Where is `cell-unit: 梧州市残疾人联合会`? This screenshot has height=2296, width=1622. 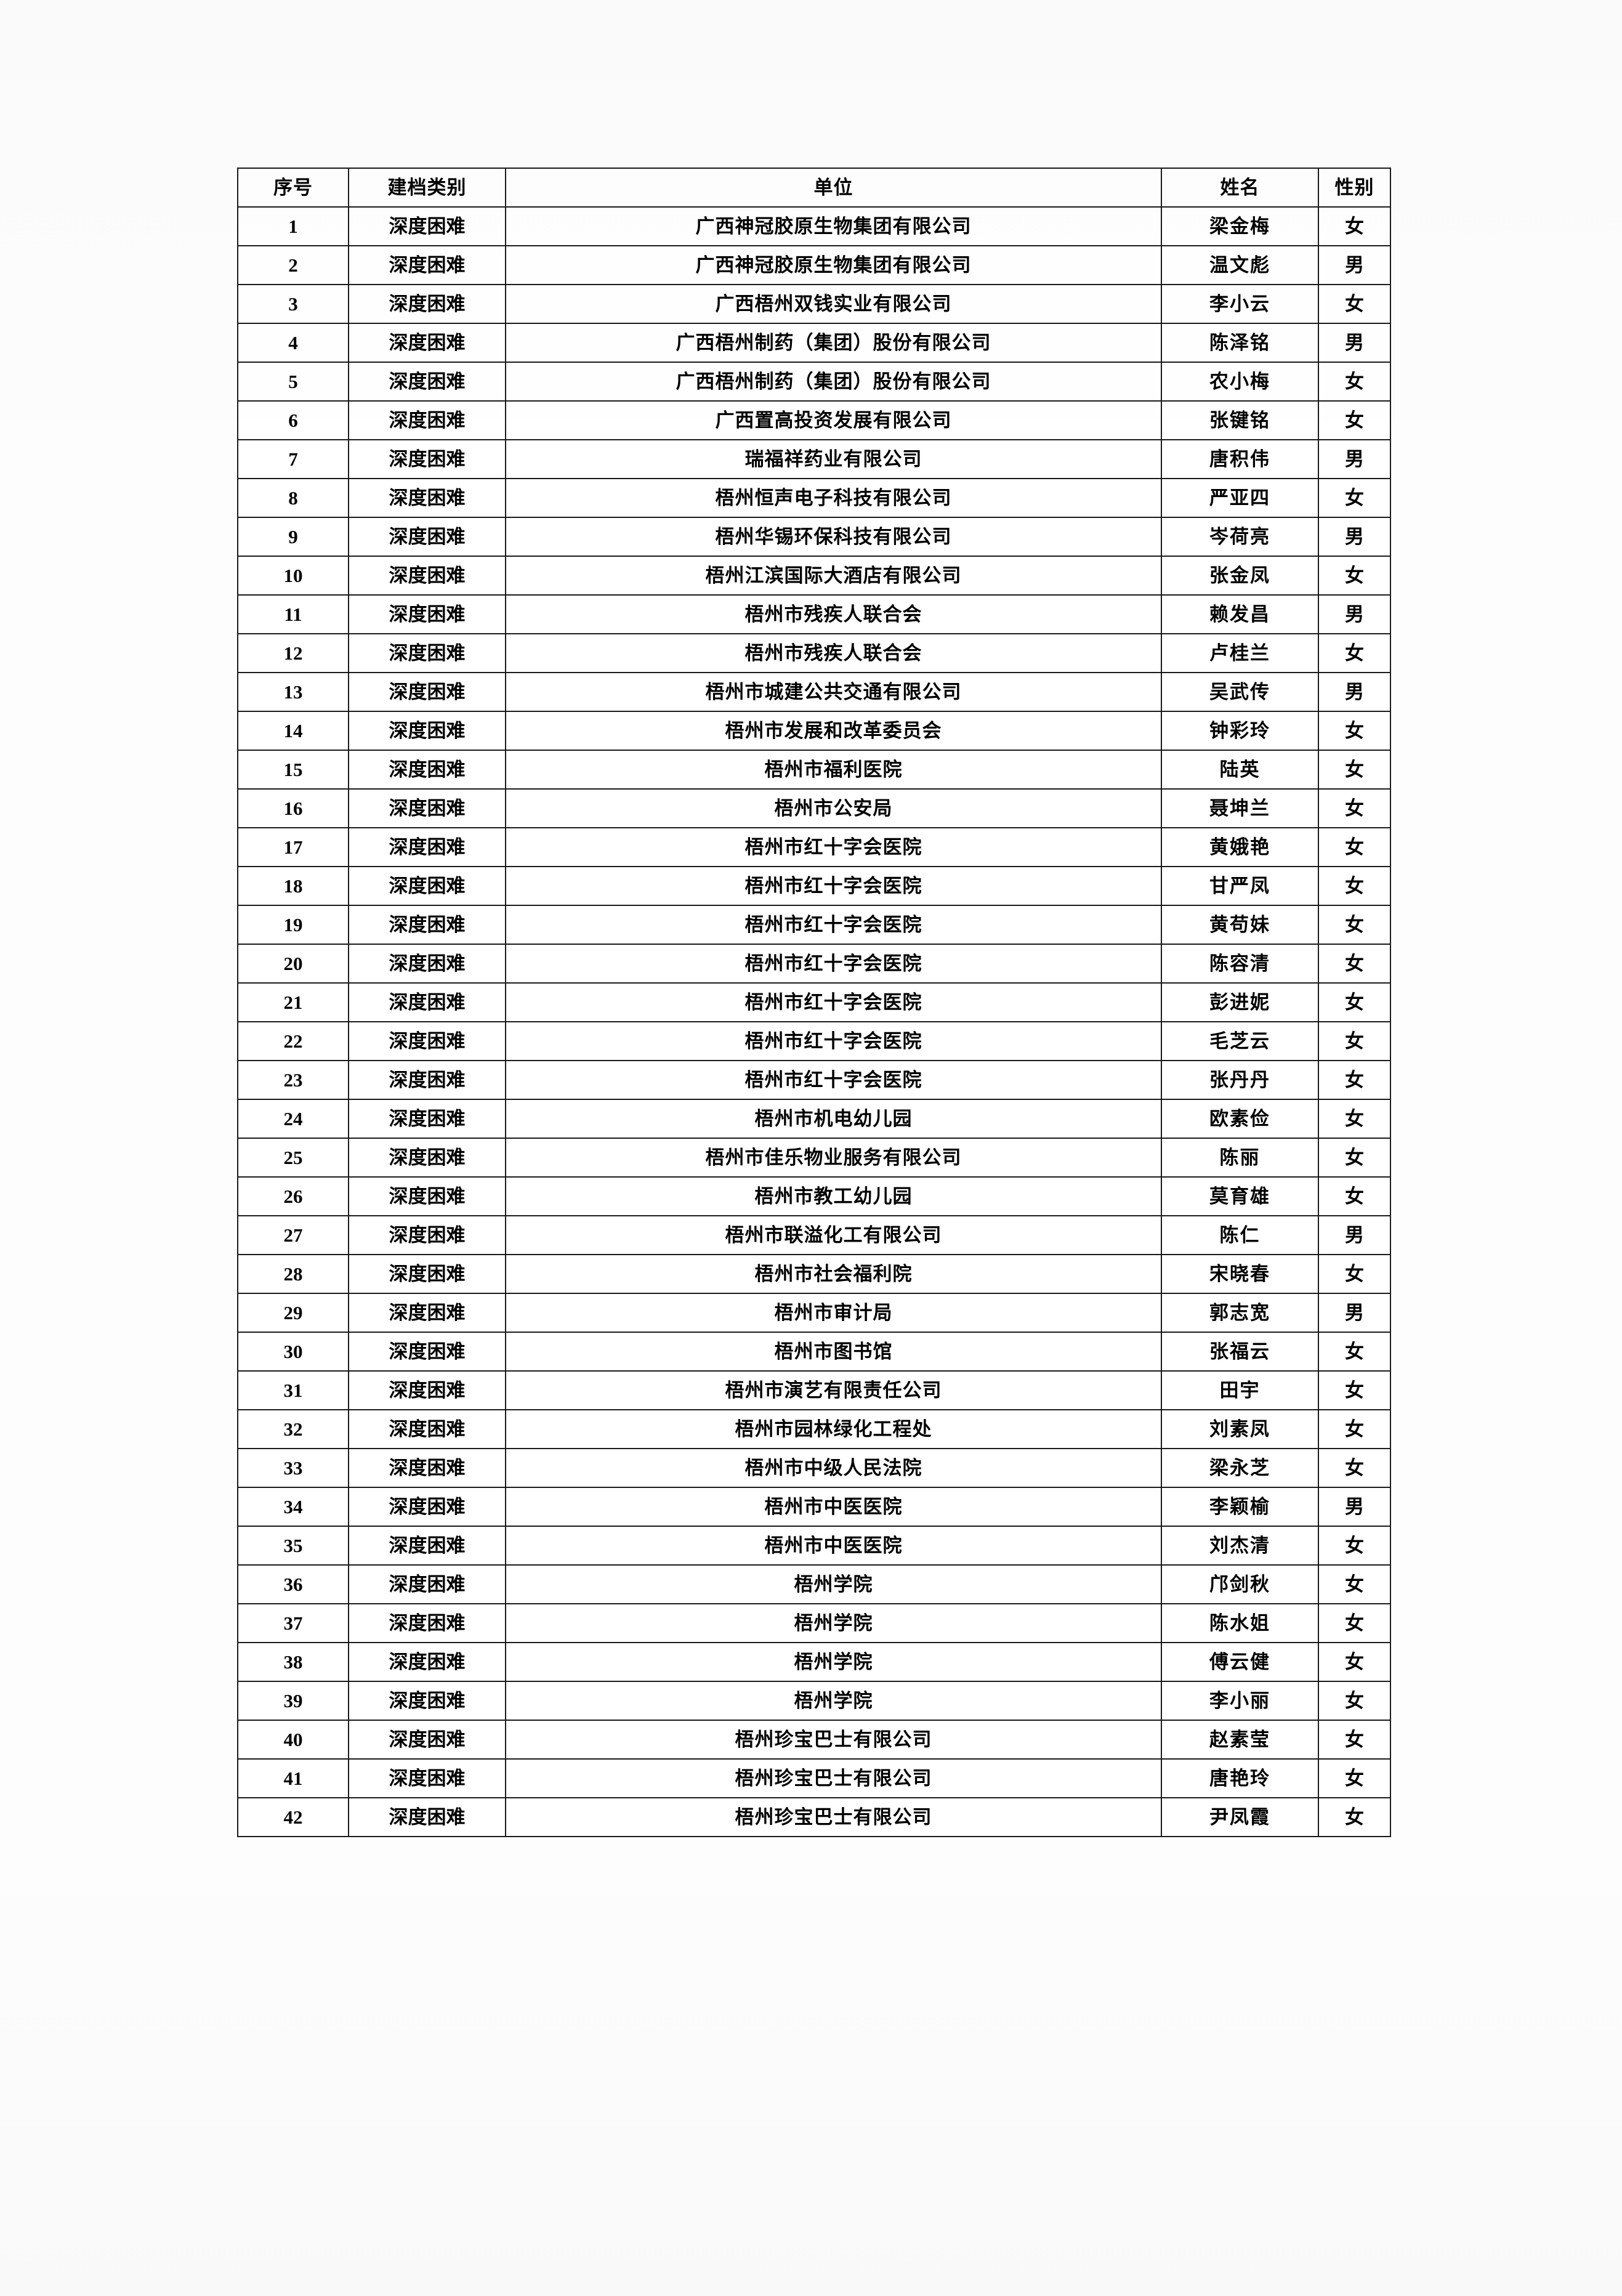 cell-unit: 梧州市残疾人联合会 is located at coordinates (833, 653).